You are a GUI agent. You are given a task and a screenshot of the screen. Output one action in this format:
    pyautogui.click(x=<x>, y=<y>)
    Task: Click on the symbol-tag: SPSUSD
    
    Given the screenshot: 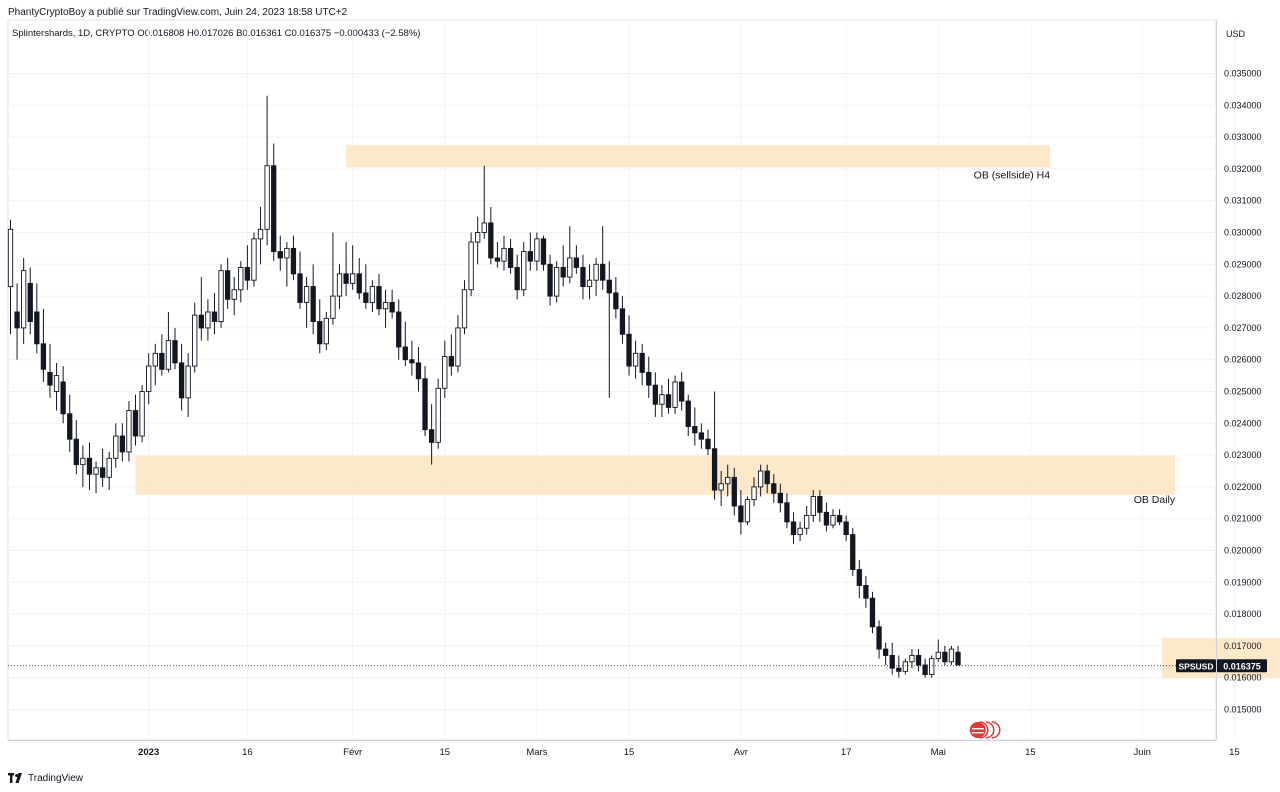 What is the action you would take?
    pyautogui.click(x=1196, y=666)
    